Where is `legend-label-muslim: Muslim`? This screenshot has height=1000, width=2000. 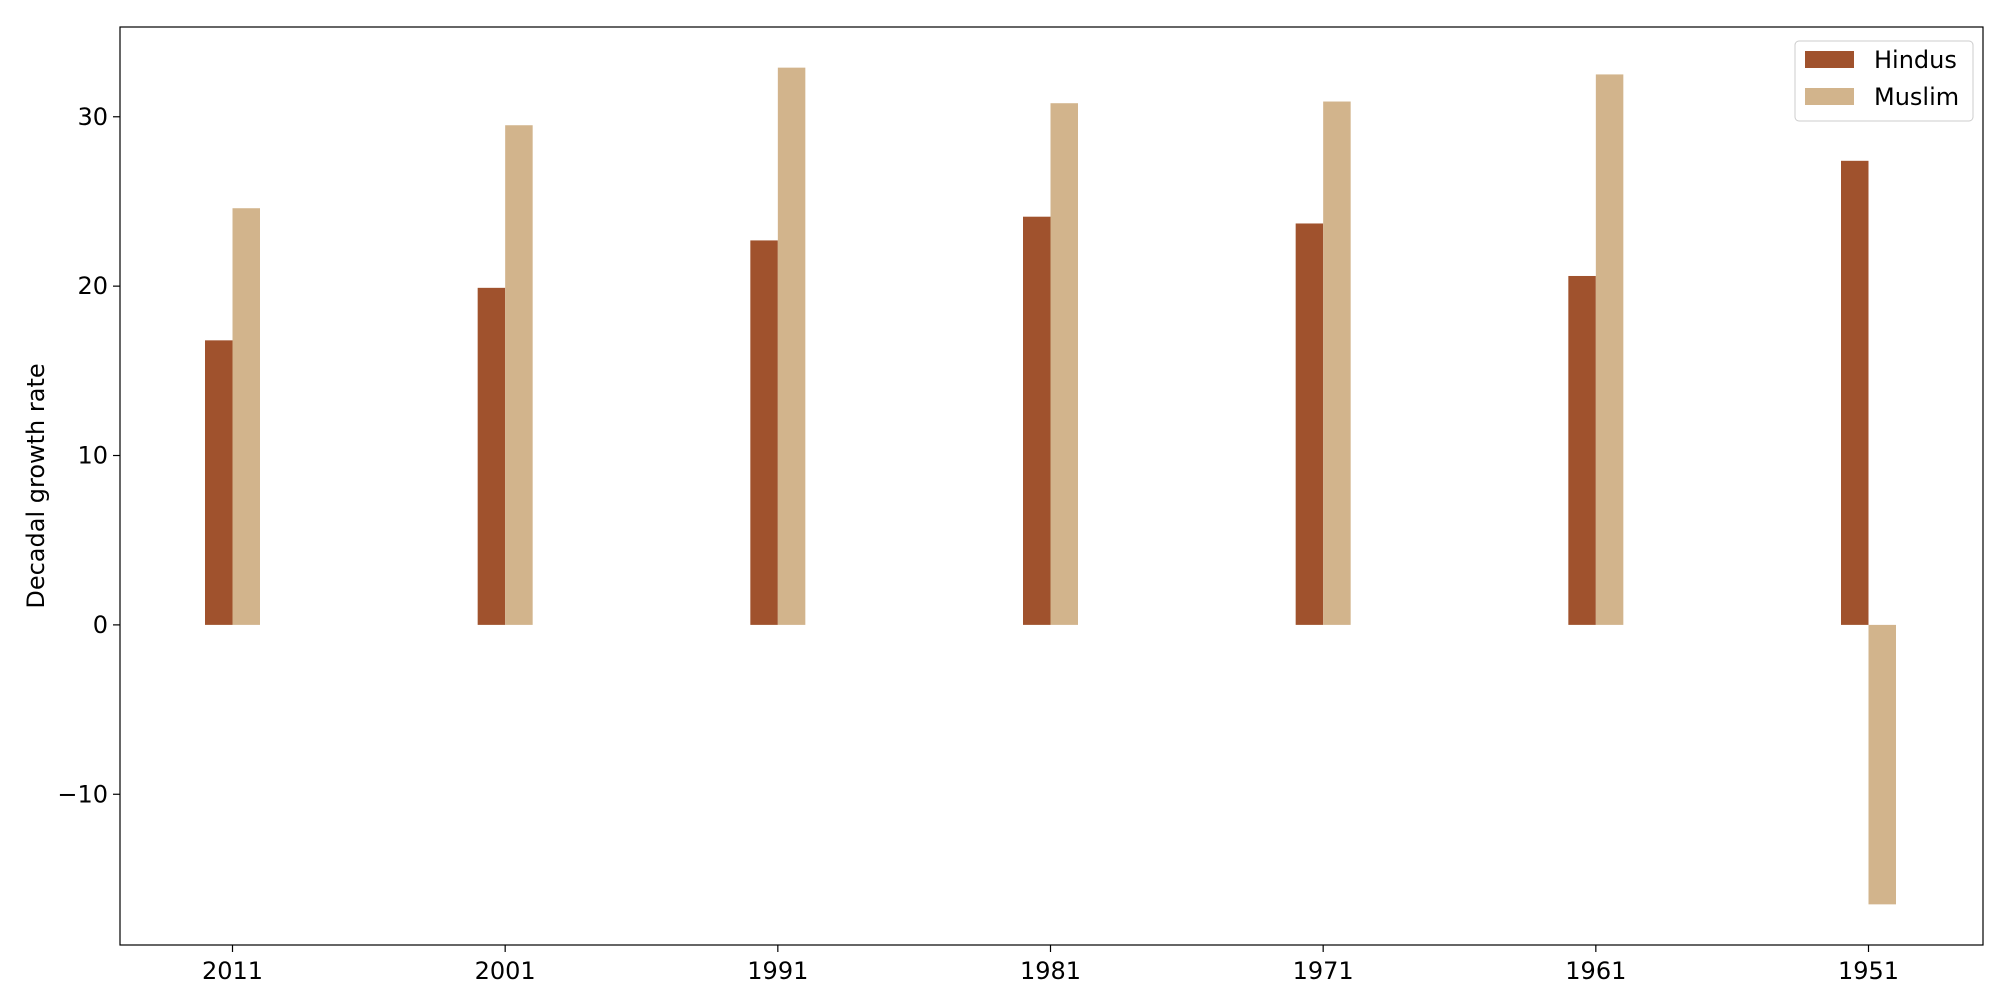 legend-label-muslim: Muslim is located at coordinates (1916, 97).